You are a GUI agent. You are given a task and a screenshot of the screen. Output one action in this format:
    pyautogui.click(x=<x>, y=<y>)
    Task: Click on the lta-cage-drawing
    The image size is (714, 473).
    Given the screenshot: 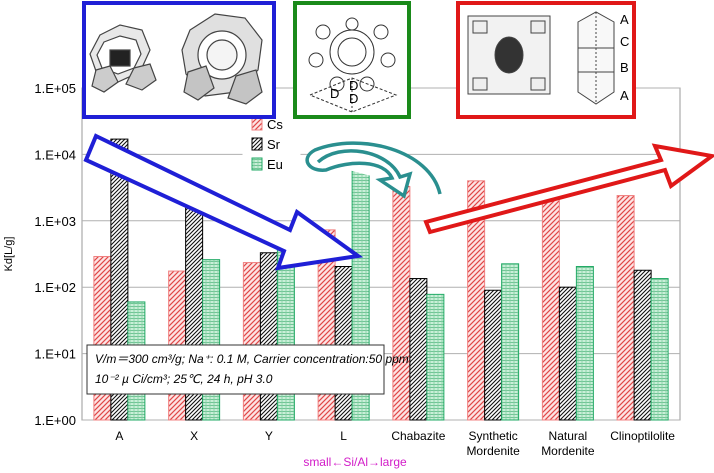 What is the action you would take?
    pyautogui.click(x=123, y=58)
    